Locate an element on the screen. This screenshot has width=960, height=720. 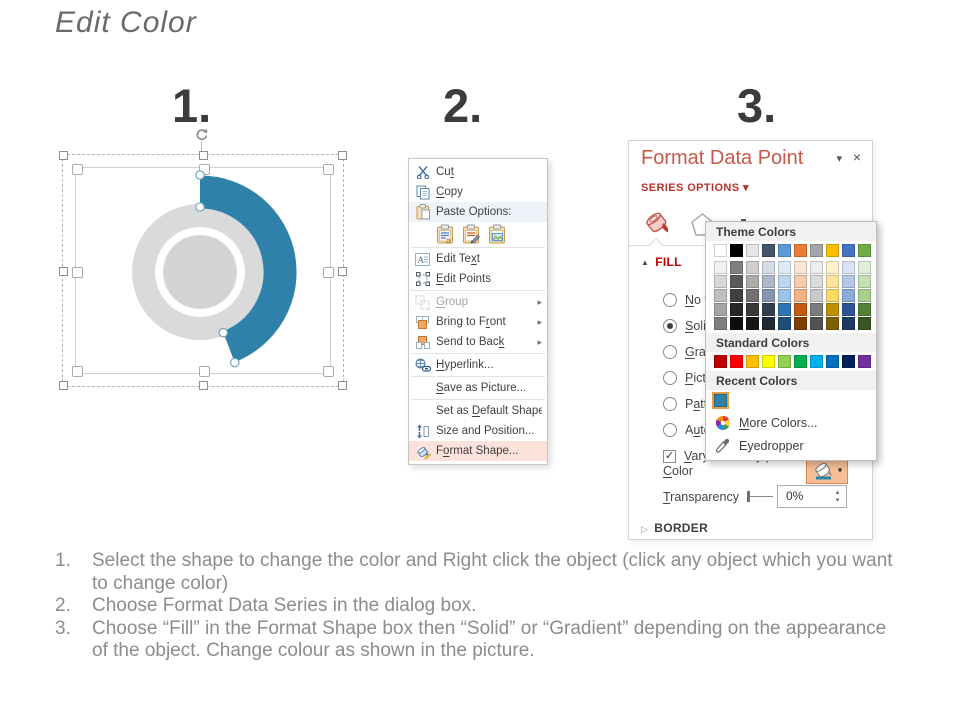
slider-thumb is located at coordinates (748, 496).